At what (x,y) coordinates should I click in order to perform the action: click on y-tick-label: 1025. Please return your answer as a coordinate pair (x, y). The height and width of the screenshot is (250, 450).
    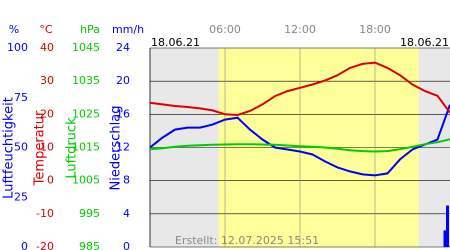
    Looking at the image, I should click on (86, 113).